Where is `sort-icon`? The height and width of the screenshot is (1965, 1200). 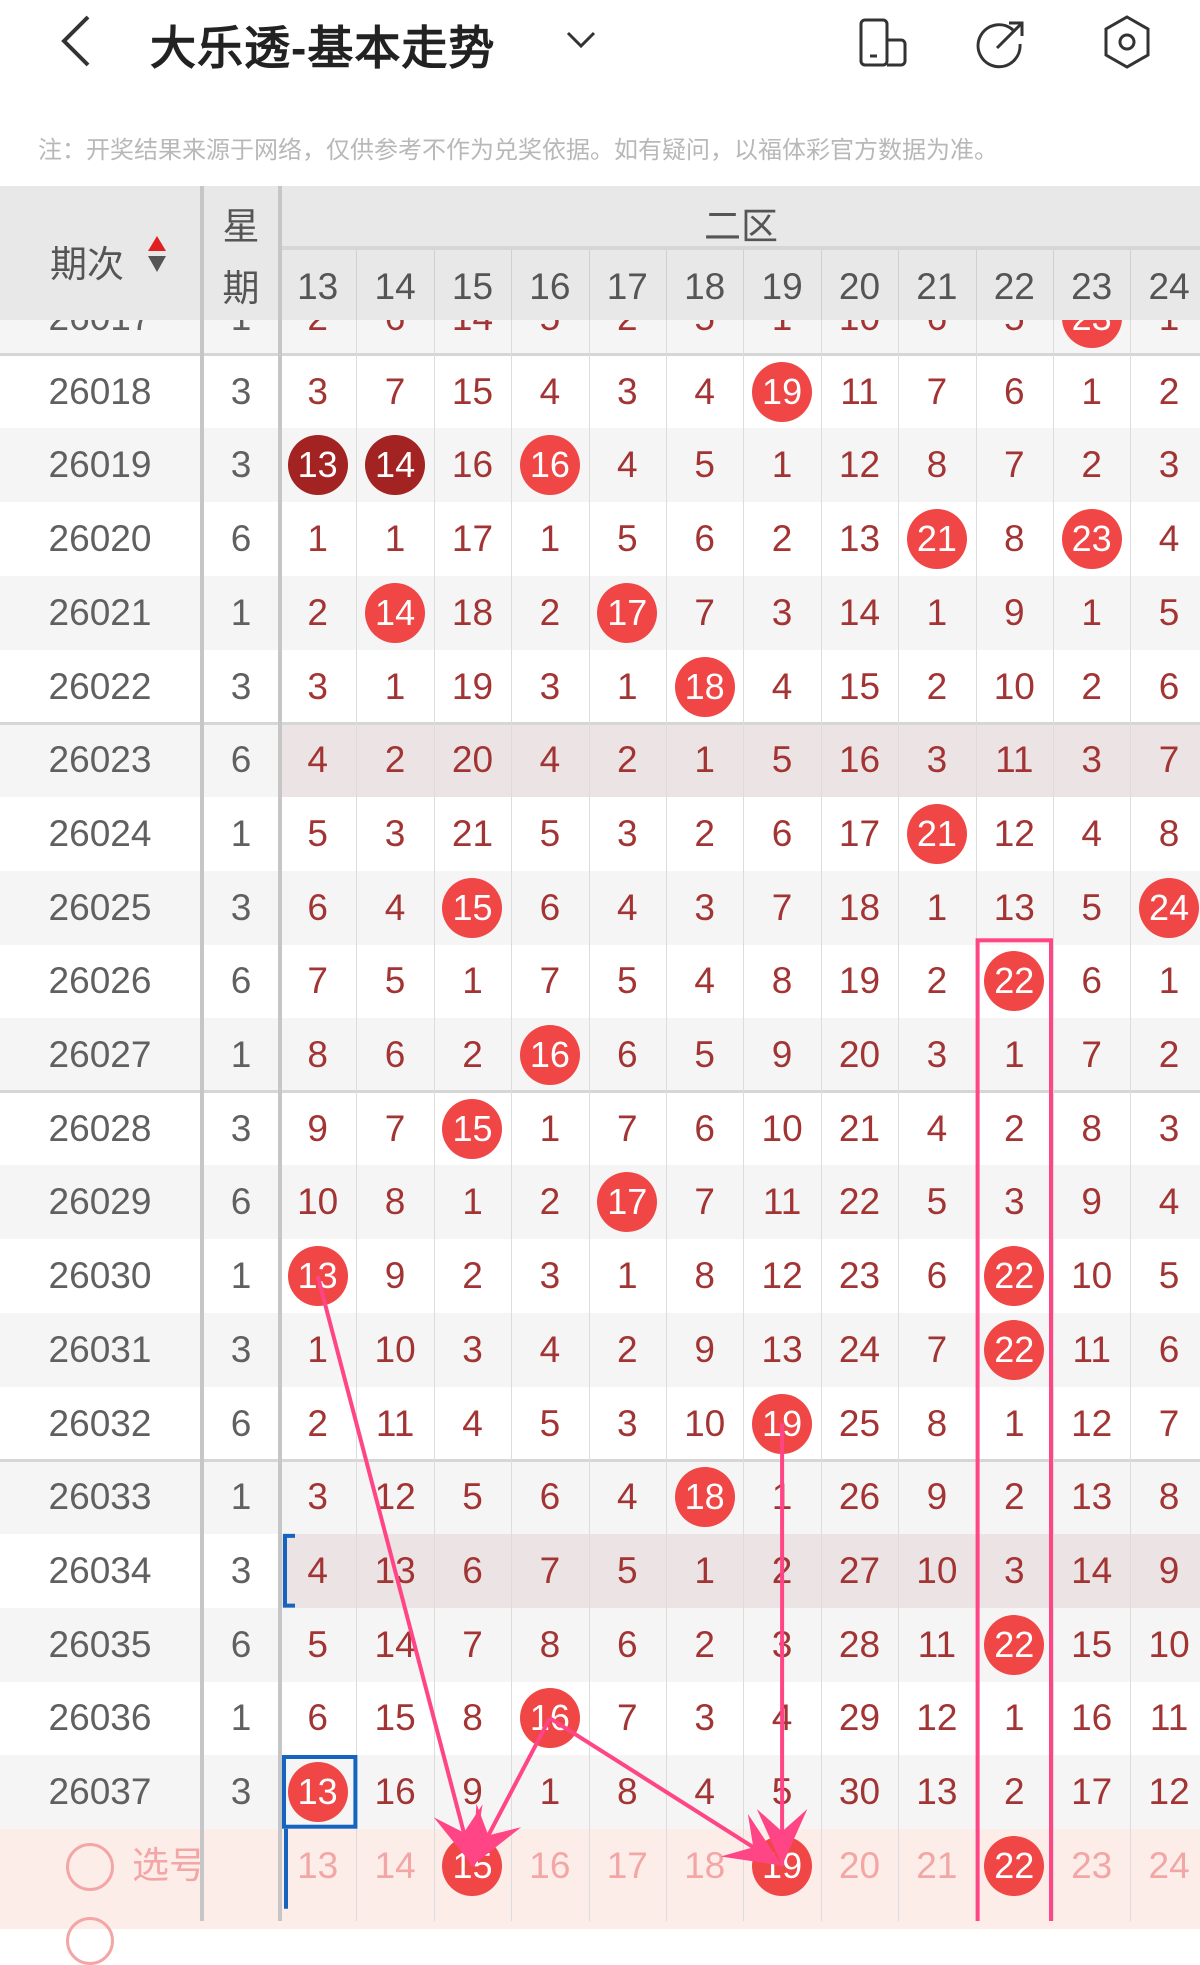
sort-icon is located at coordinates (157, 254).